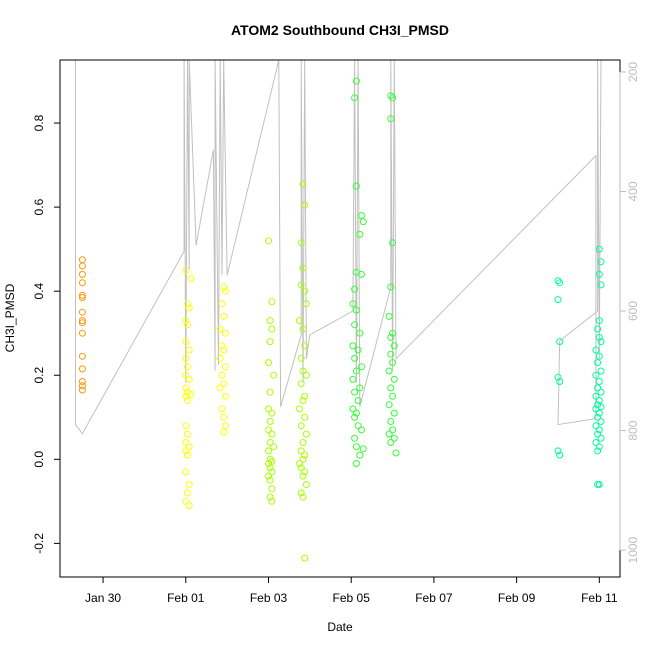 The height and width of the screenshot is (650, 650). What do you see at coordinates (39, 291) in the screenshot?
I see `y-tick-label: 0.4` at bounding box center [39, 291].